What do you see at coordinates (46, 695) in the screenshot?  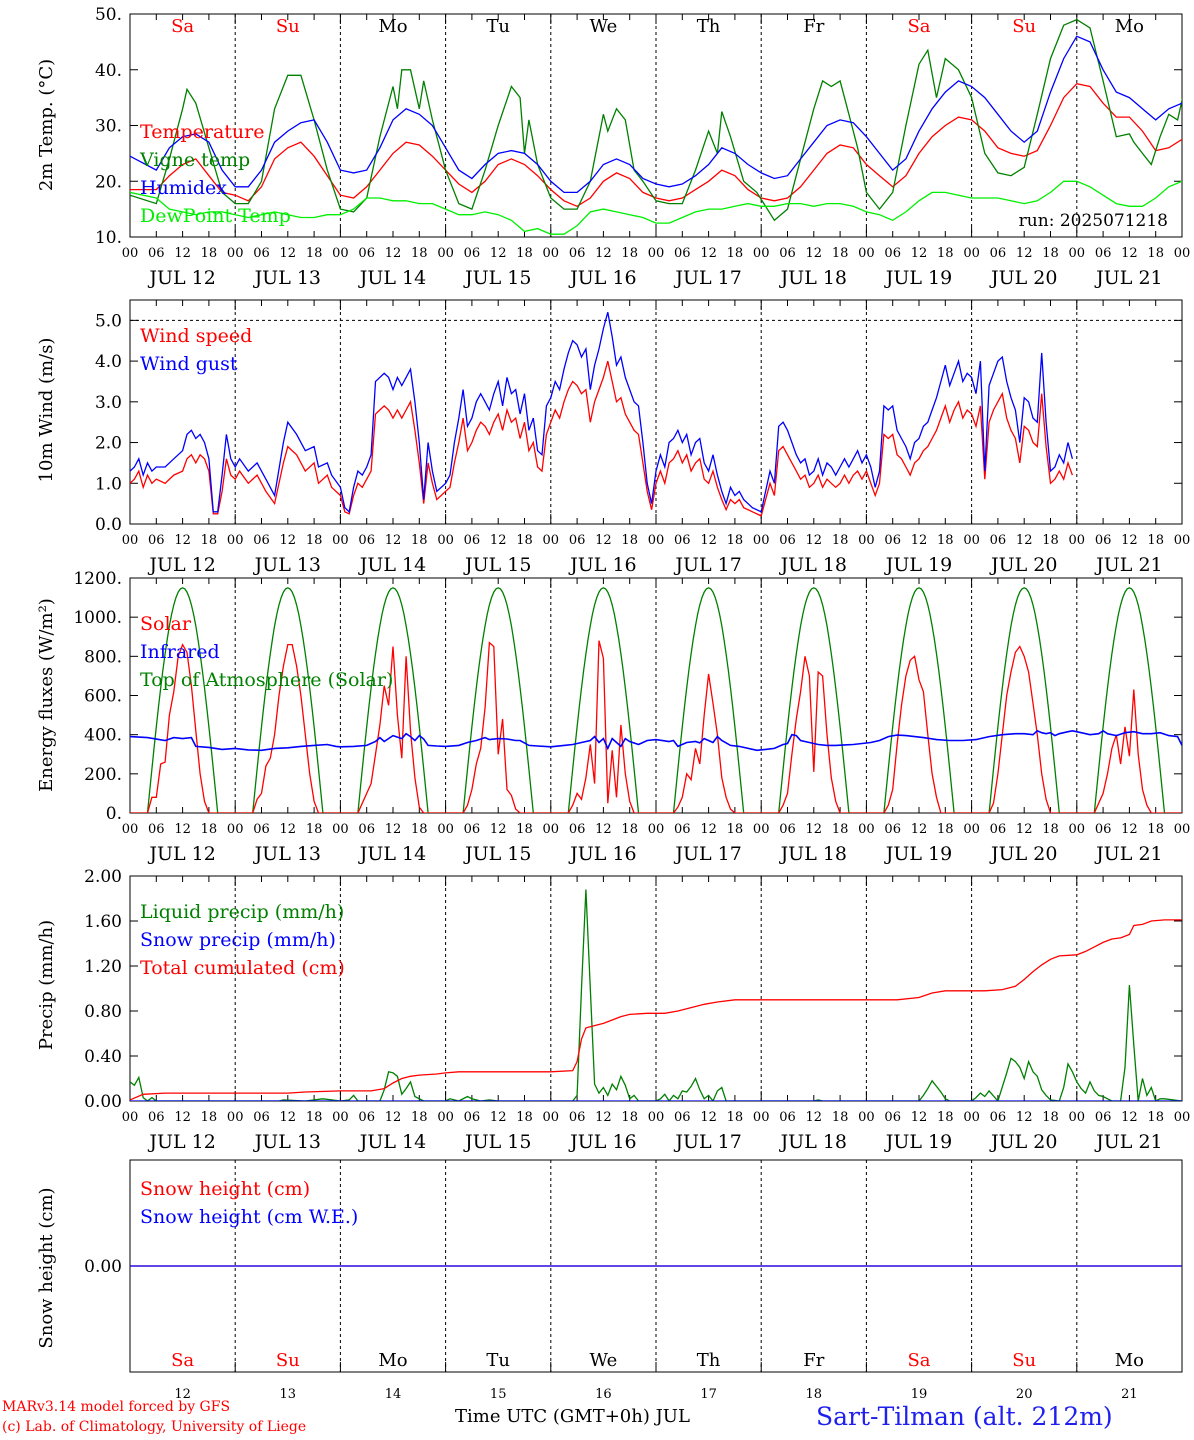 I see `y-axis-title: Energy fluxes (W/m²)` at bounding box center [46, 695].